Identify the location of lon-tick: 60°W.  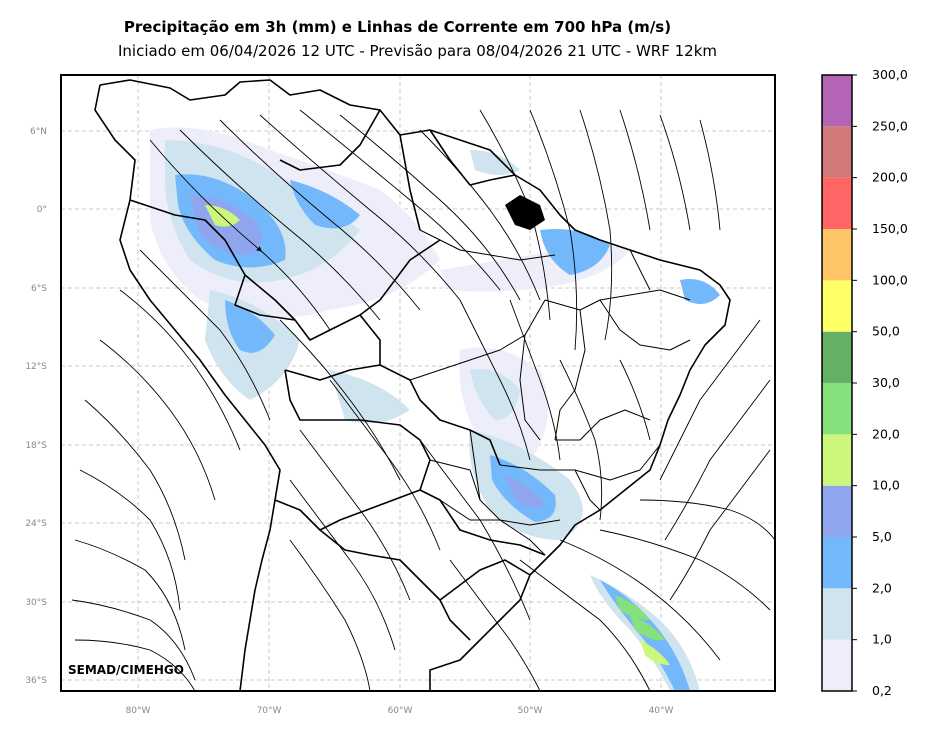
(400, 711).